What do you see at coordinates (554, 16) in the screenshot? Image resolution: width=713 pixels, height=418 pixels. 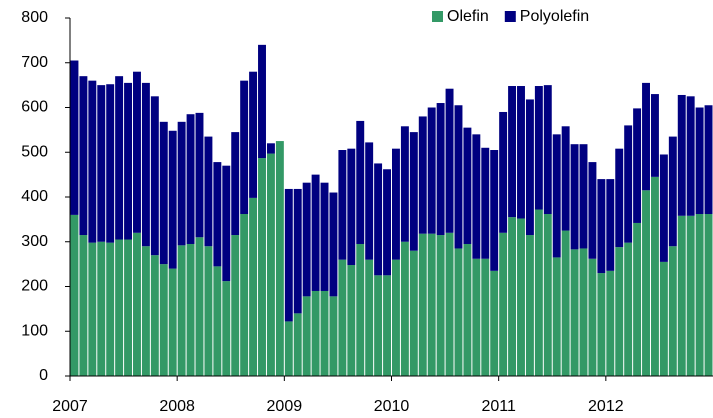 I see `legend-label: Polyolefin` at bounding box center [554, 16].